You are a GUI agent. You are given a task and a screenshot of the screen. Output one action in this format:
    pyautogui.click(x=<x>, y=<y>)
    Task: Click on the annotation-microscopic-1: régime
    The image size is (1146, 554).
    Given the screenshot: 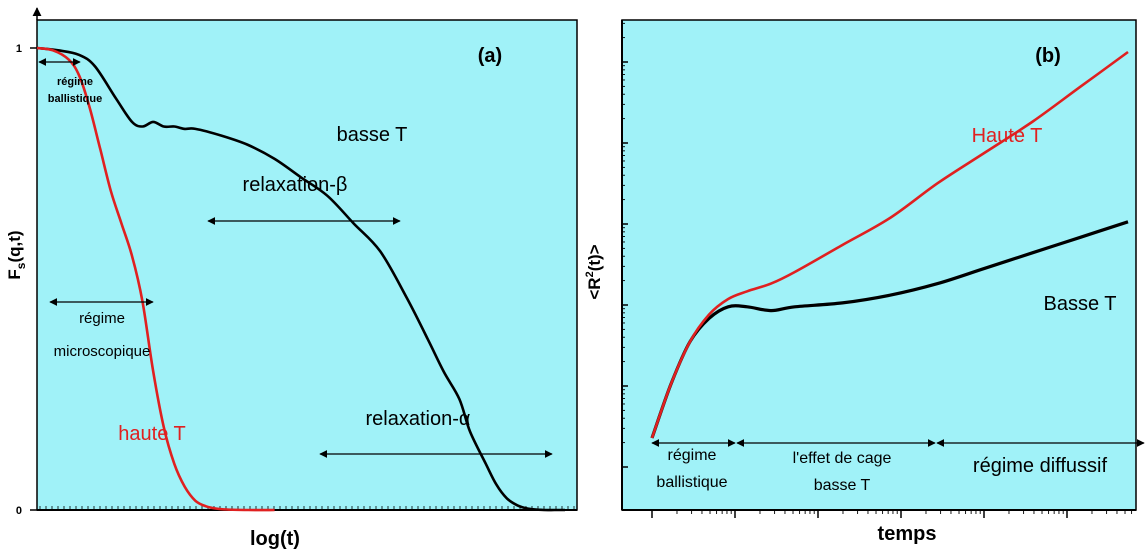 What is the action you would take?
    pyautogui.click(x=102, y=318)
    